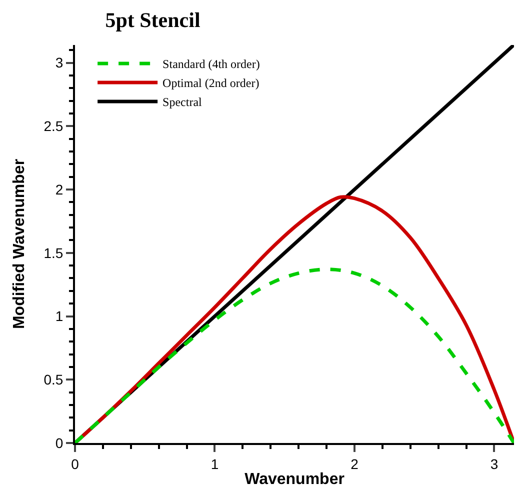 The width and height of the screenshot is (526, 497). Describe the element at coordinates (19, 244) in the screenshot. I see `y-axis-title: Modified Wavenumber` at that location.